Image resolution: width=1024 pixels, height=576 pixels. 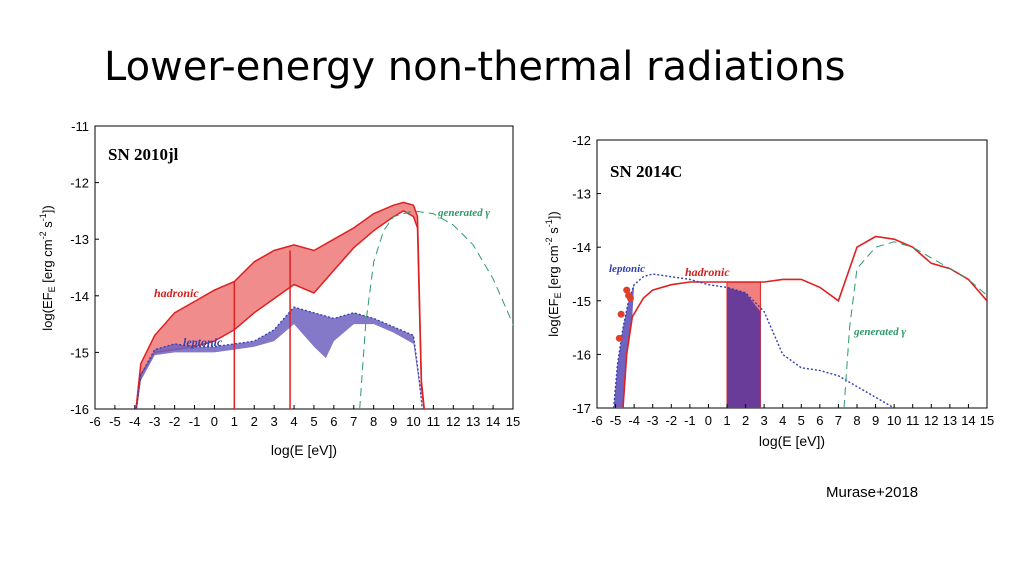 What do you see at coordinates (581, 408) in the screenshot?
I see `y-tick-label: -17` at bounding box center [581, 408].